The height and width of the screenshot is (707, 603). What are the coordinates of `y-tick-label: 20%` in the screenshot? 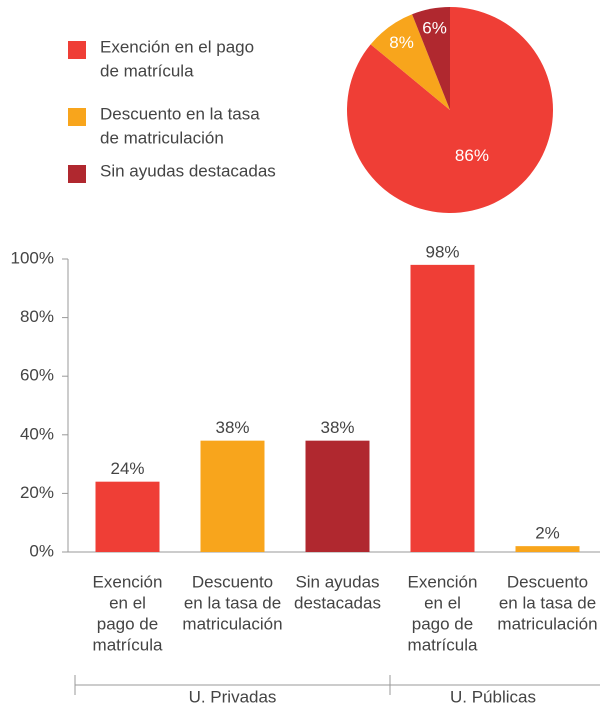 It's located at (37, 492).